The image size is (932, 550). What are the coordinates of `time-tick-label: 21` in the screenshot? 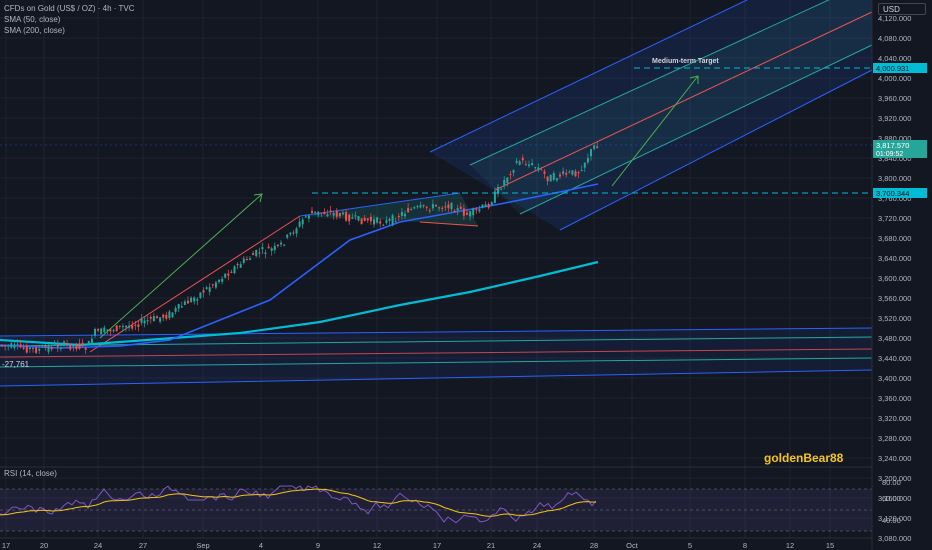 It's located at (491, 545).